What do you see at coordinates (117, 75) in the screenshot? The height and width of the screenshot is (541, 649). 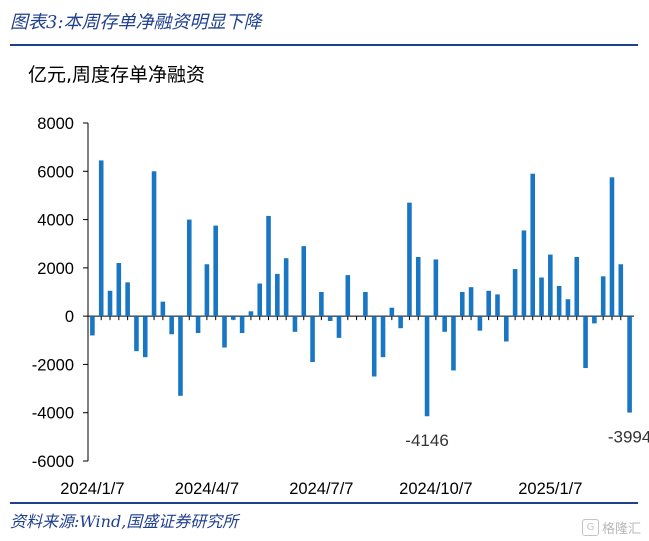 I see `unit-label: 亿元,周度存单净融资` at bounding box center [117, 75].